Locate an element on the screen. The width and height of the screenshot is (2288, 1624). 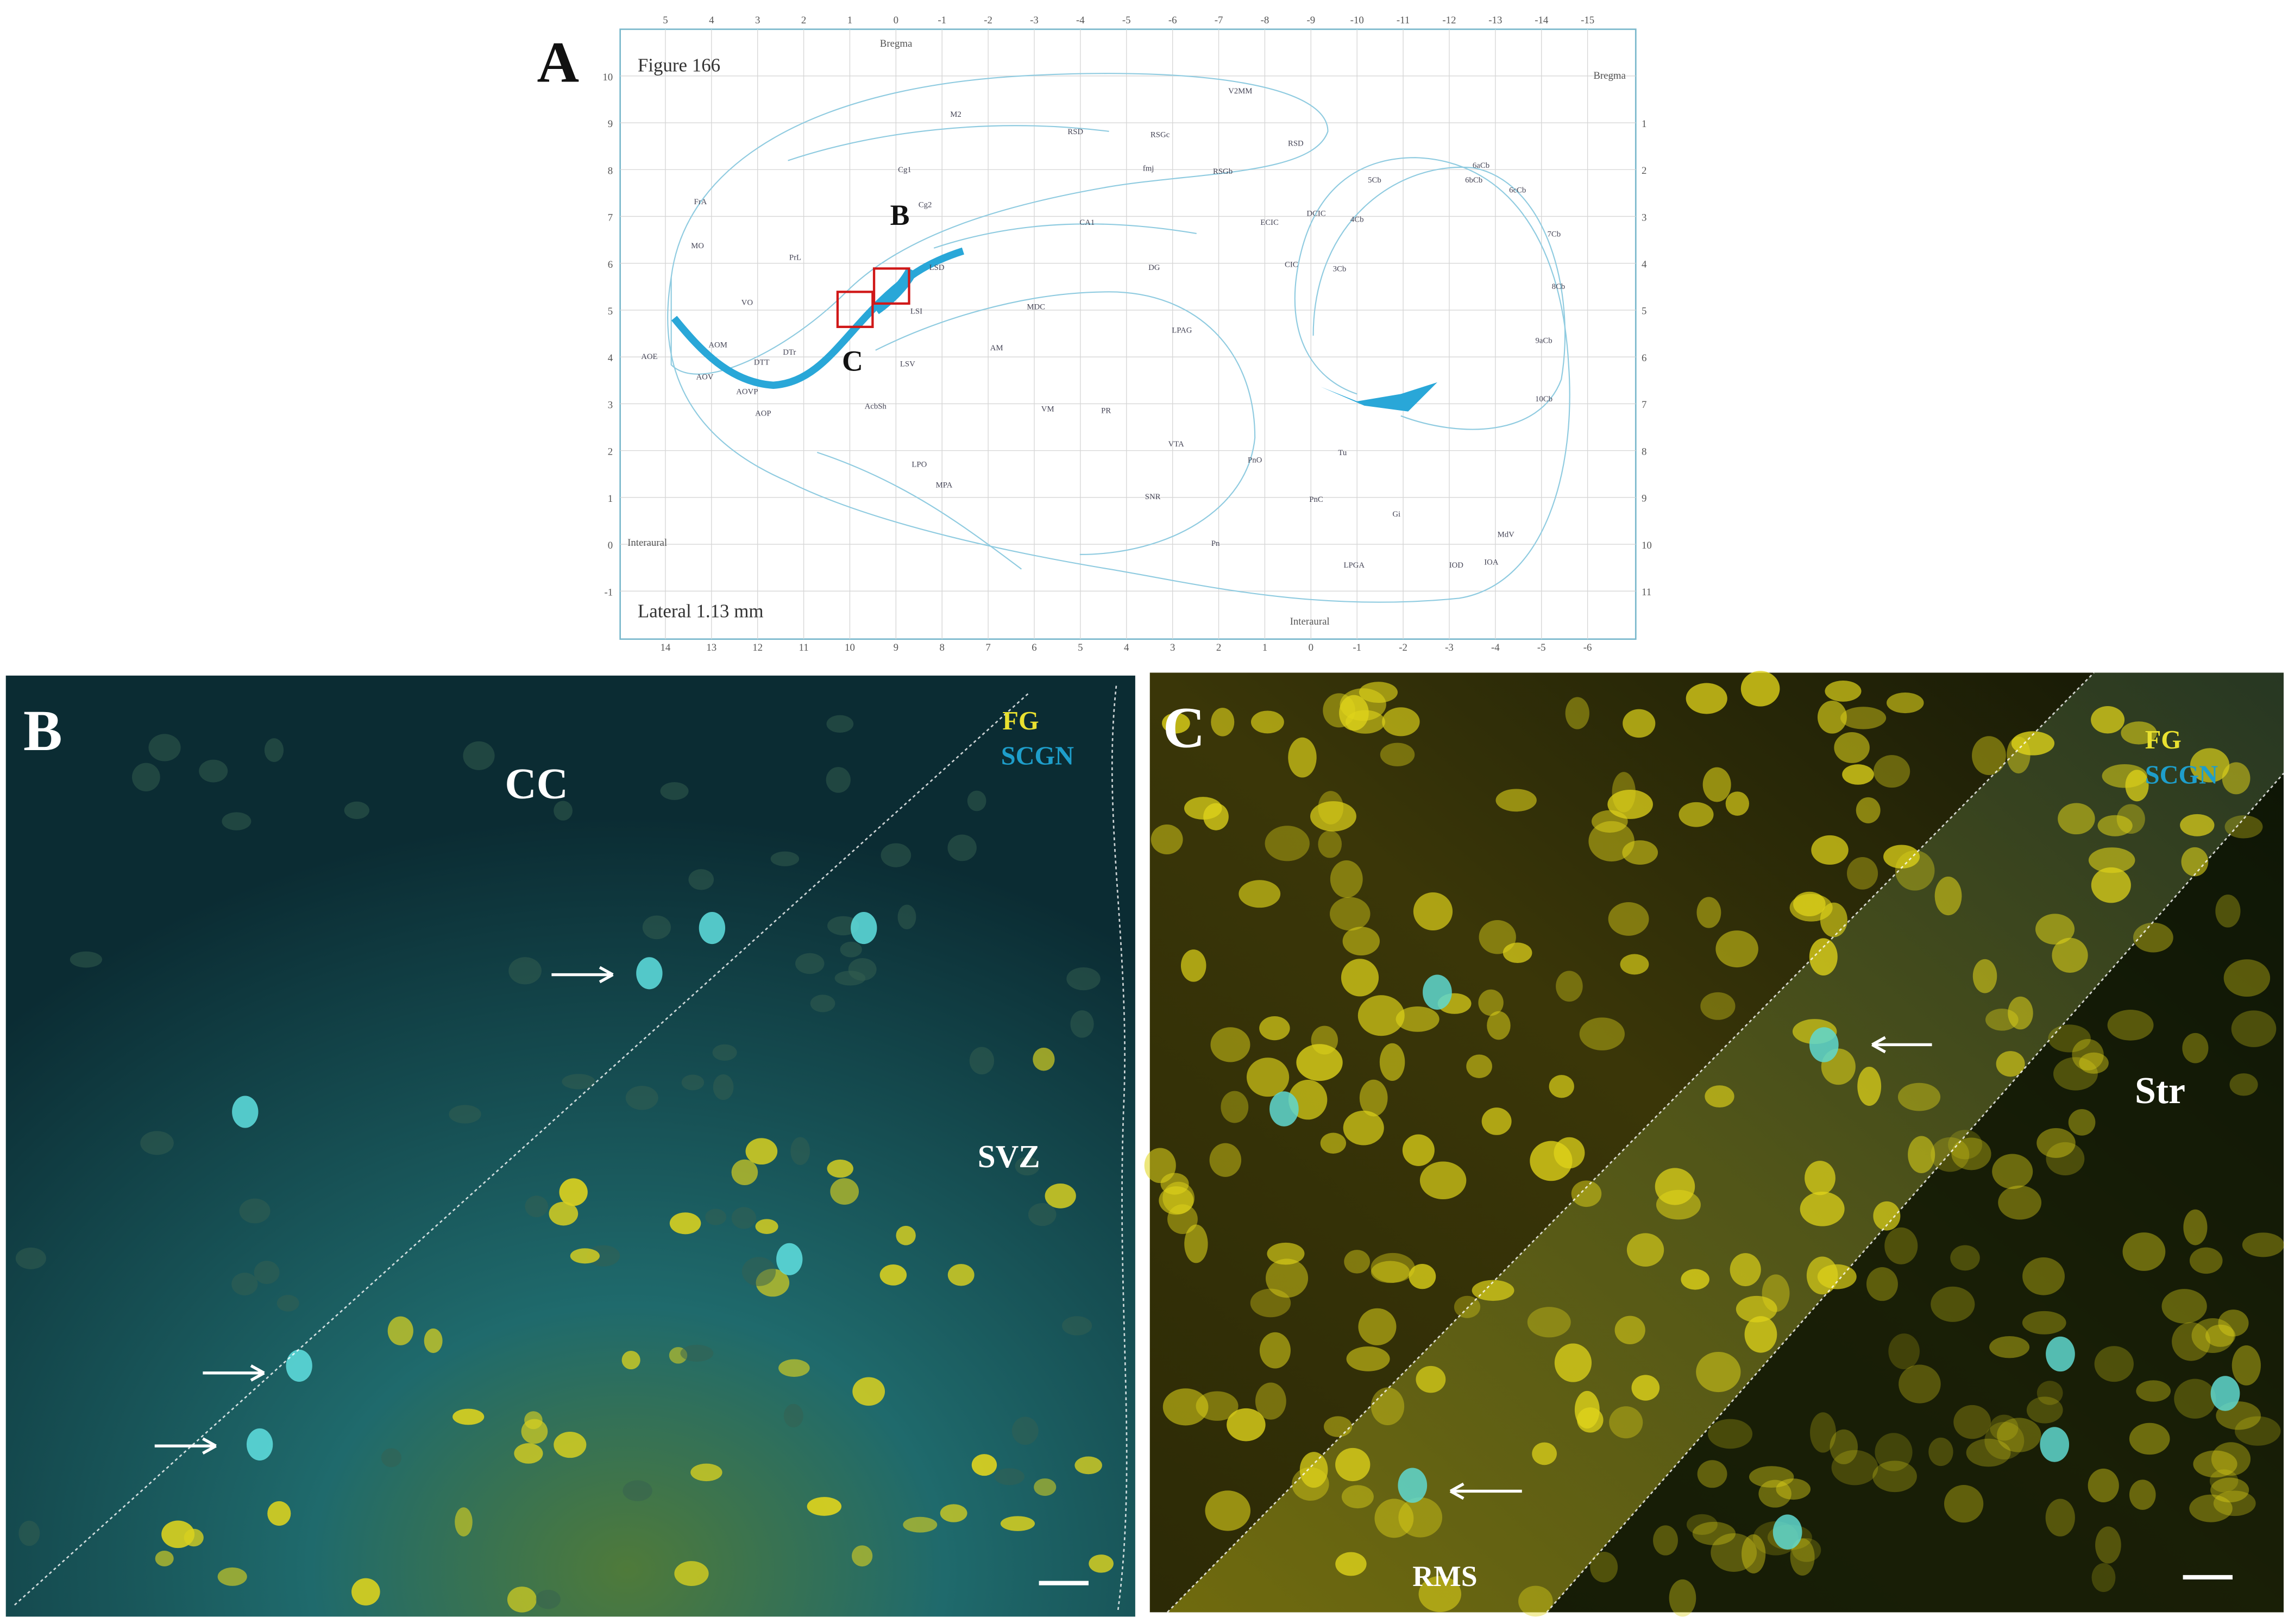
box-label: C is located at coordinates (852, 360).